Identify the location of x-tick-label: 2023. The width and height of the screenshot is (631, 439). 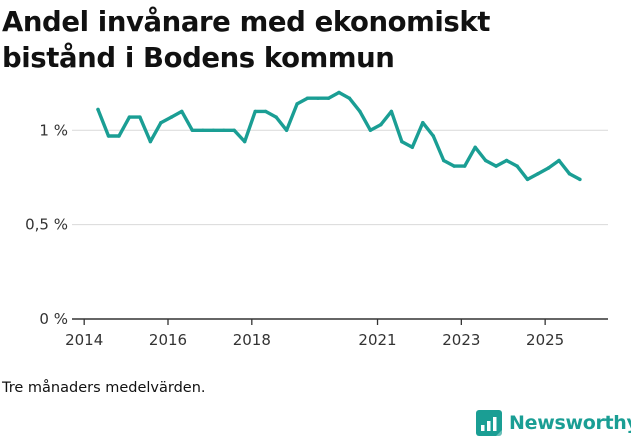
(461, 340).